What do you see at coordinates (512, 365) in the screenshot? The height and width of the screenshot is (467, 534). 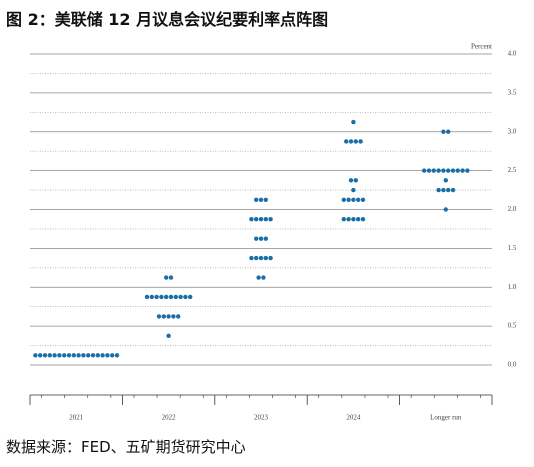 I see `y-tick-label: 0.0` at bounding box center [512, 365].